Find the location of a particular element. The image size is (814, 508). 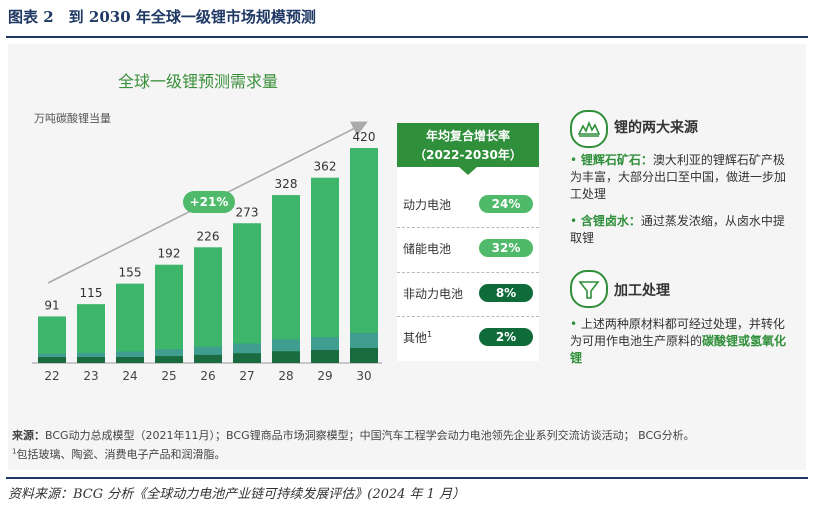

source-item-text: 澳大利亚的锂辉石矿产极为丰富，大部分出口至中国，做进一步加工处理 is located at coordinates (678, 177).